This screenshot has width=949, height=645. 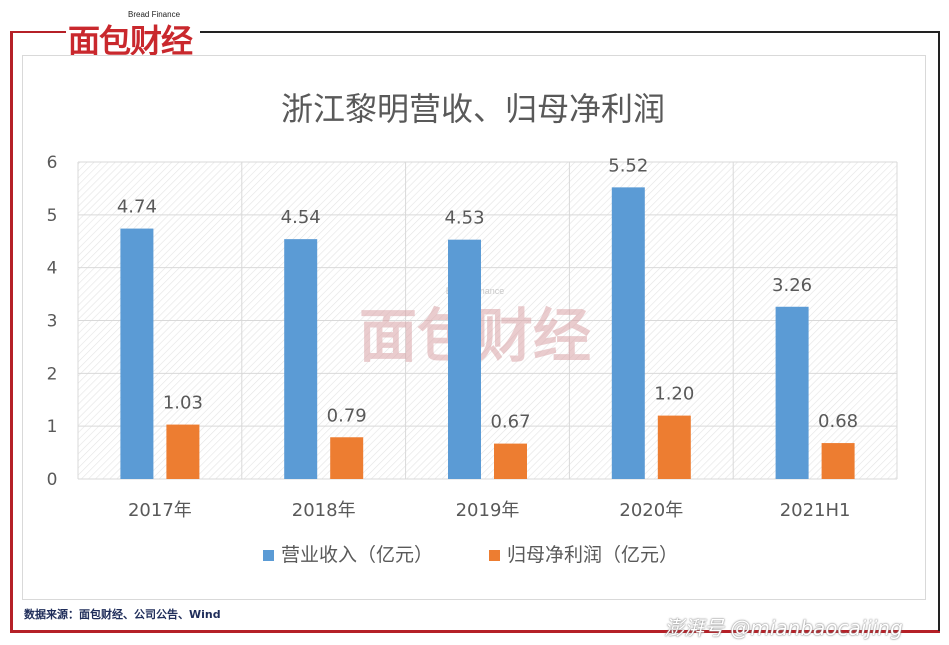 What do you see at coordinates (122, 614) in the screenshot?
I see `source-note: 数据来源：面包财经、公司公告、Wind` at bounding box center [122, 614].